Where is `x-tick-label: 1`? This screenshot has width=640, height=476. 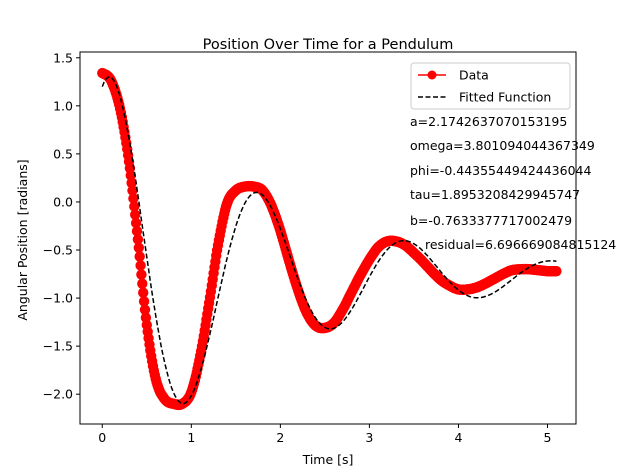
x-tick-label: 1 is located at coordinates (191, 437).